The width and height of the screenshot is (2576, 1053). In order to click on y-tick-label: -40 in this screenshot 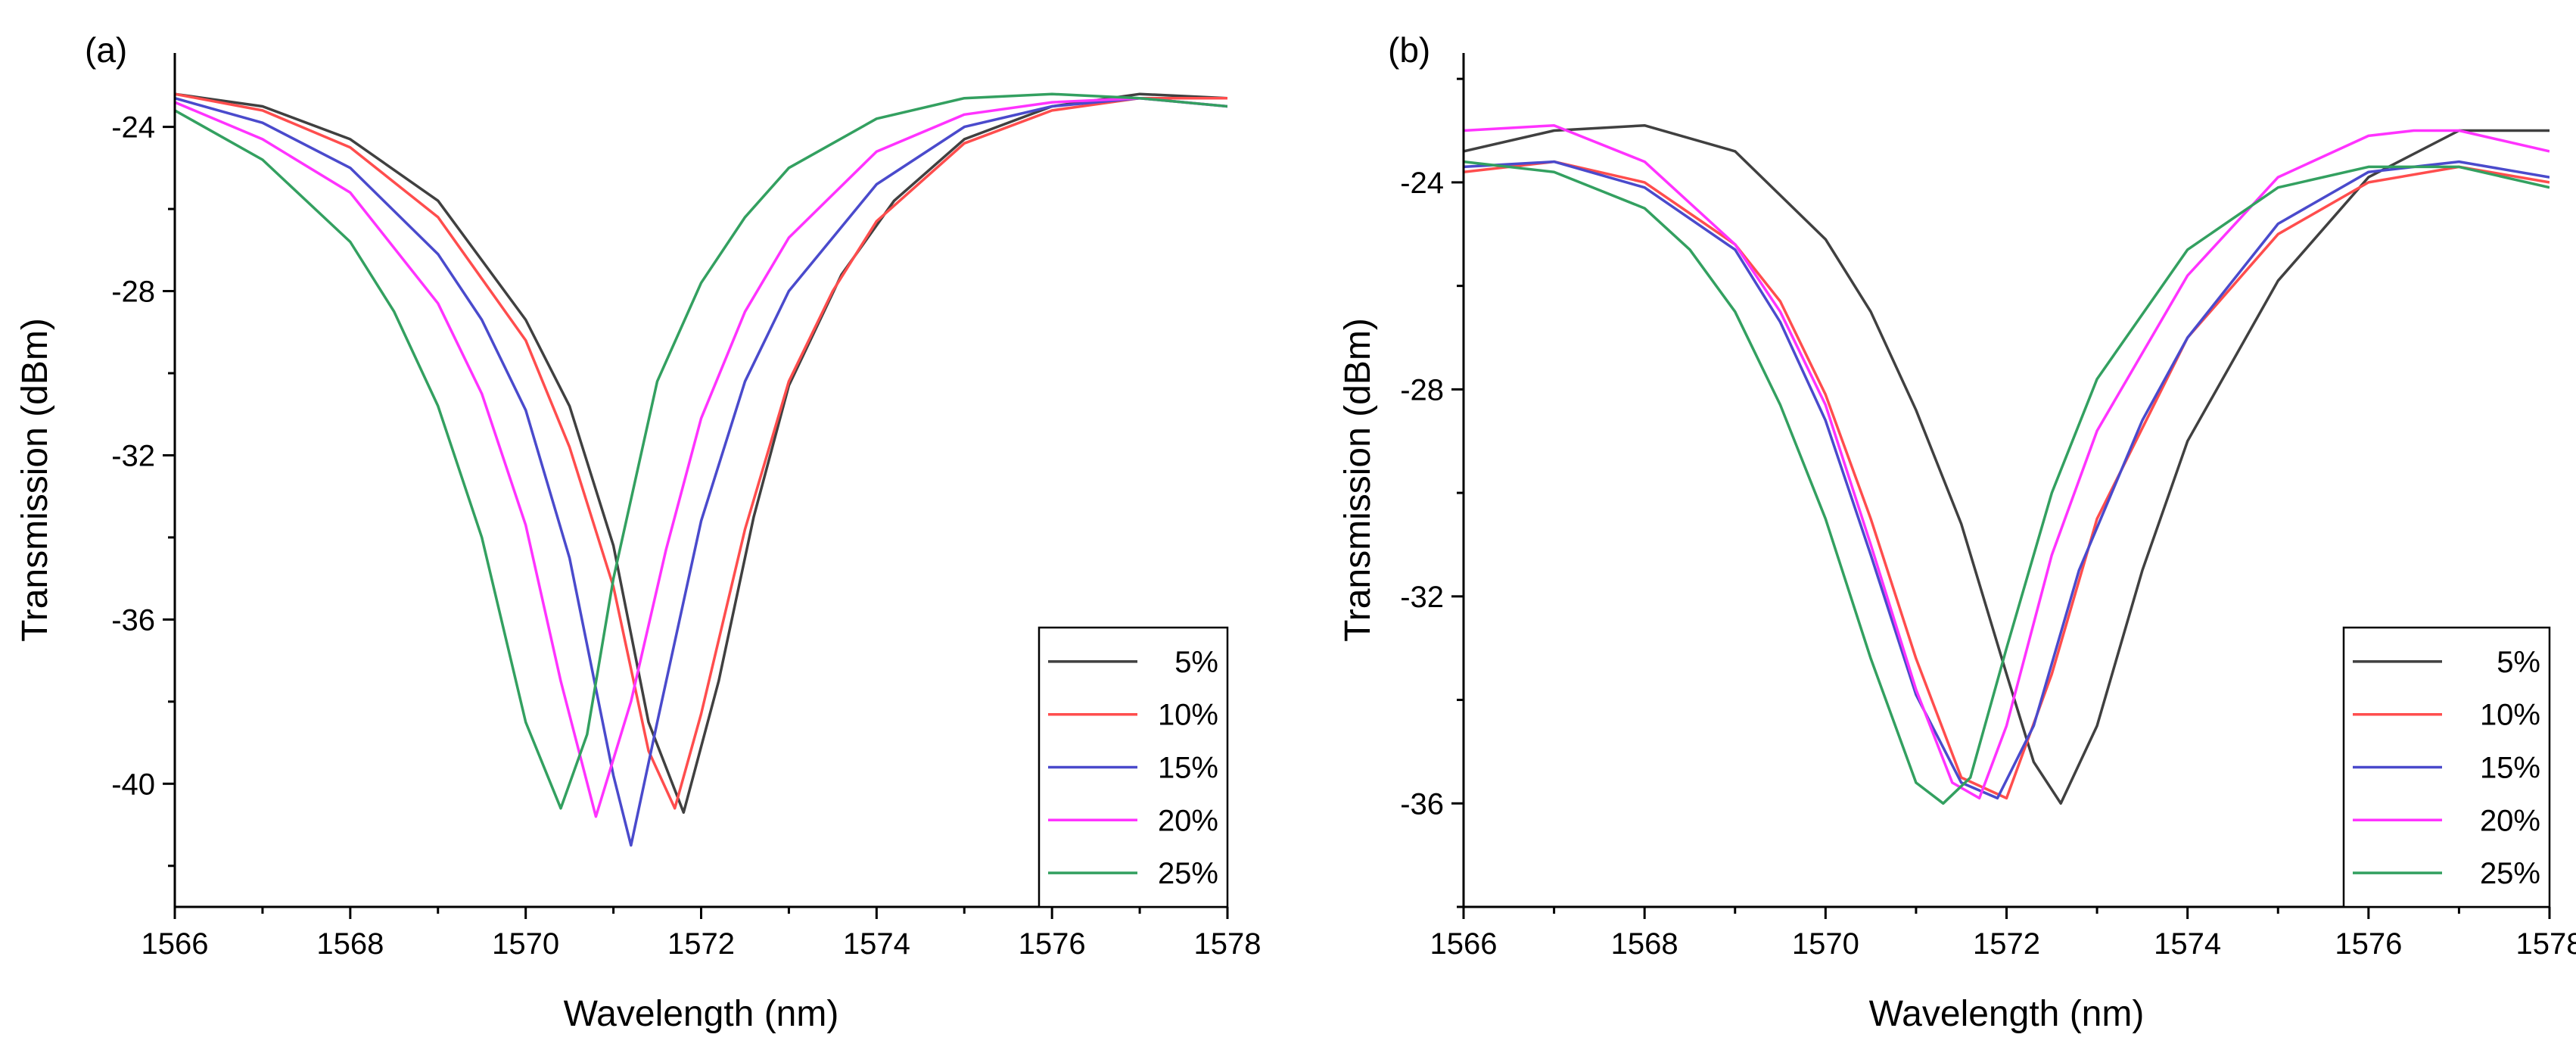, I will do `click(133, 784)`.